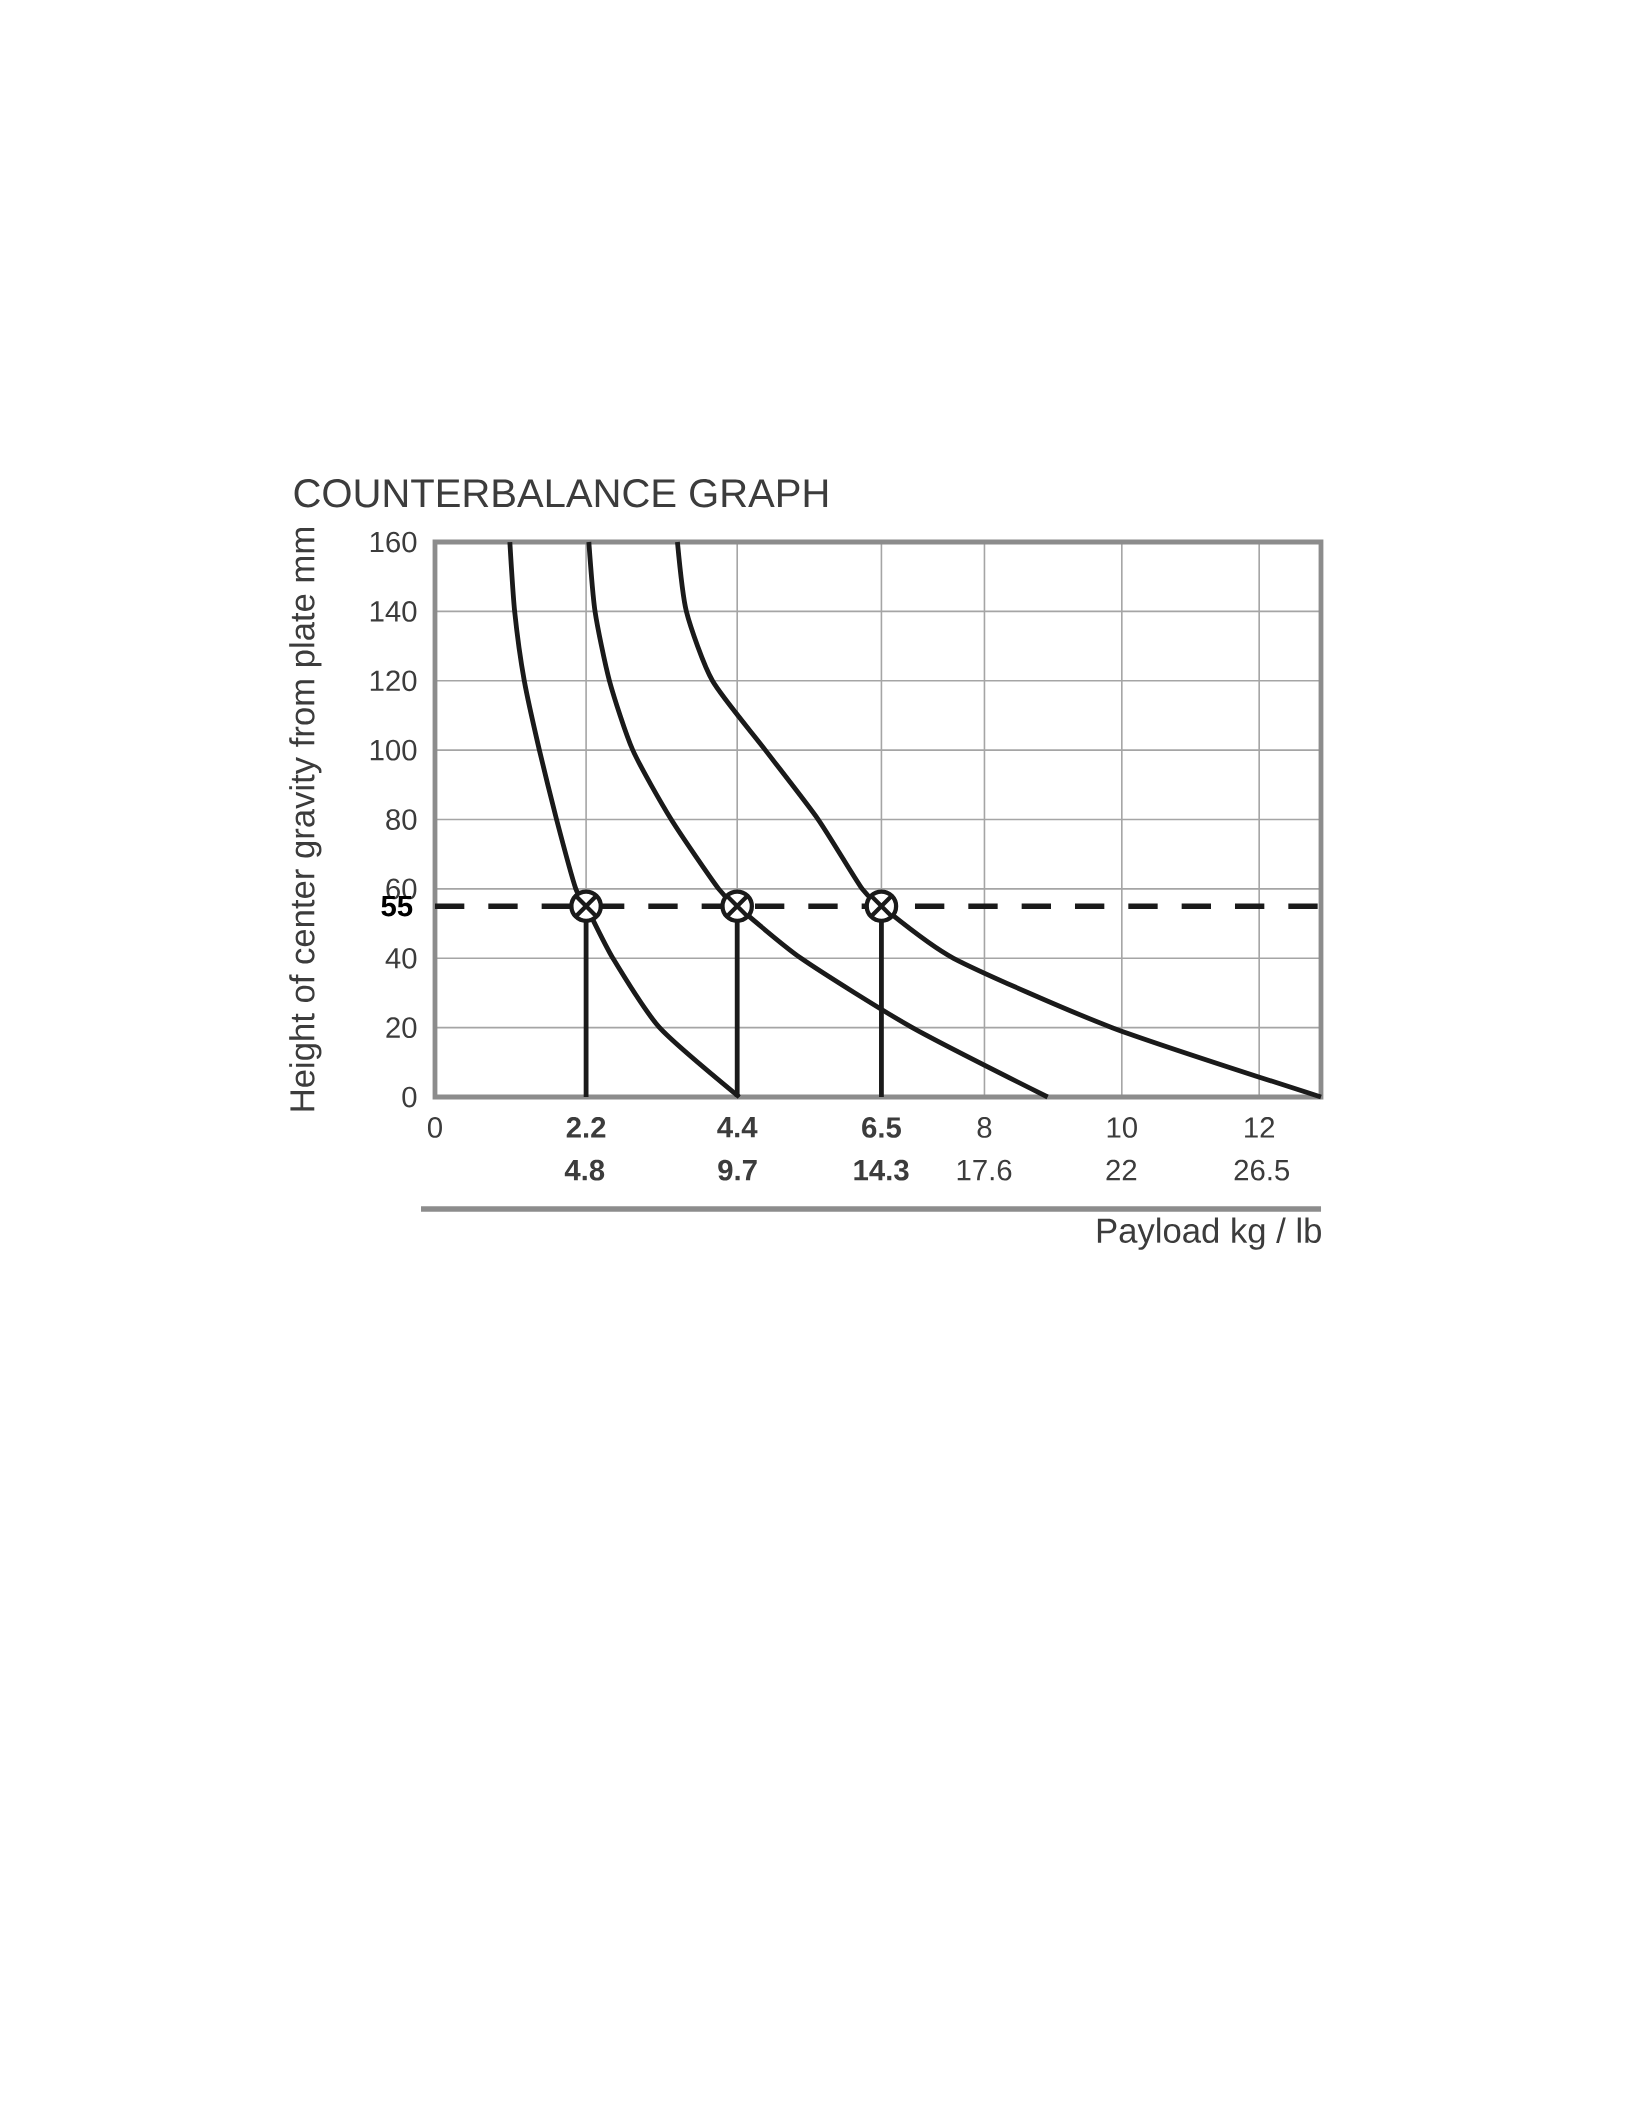 The image size is (1632, 2112). What do you see at coordinates (881, 1127) in the screenshot?
I see `x-tick-label: 6.5` at bounding box center [881, 1127].